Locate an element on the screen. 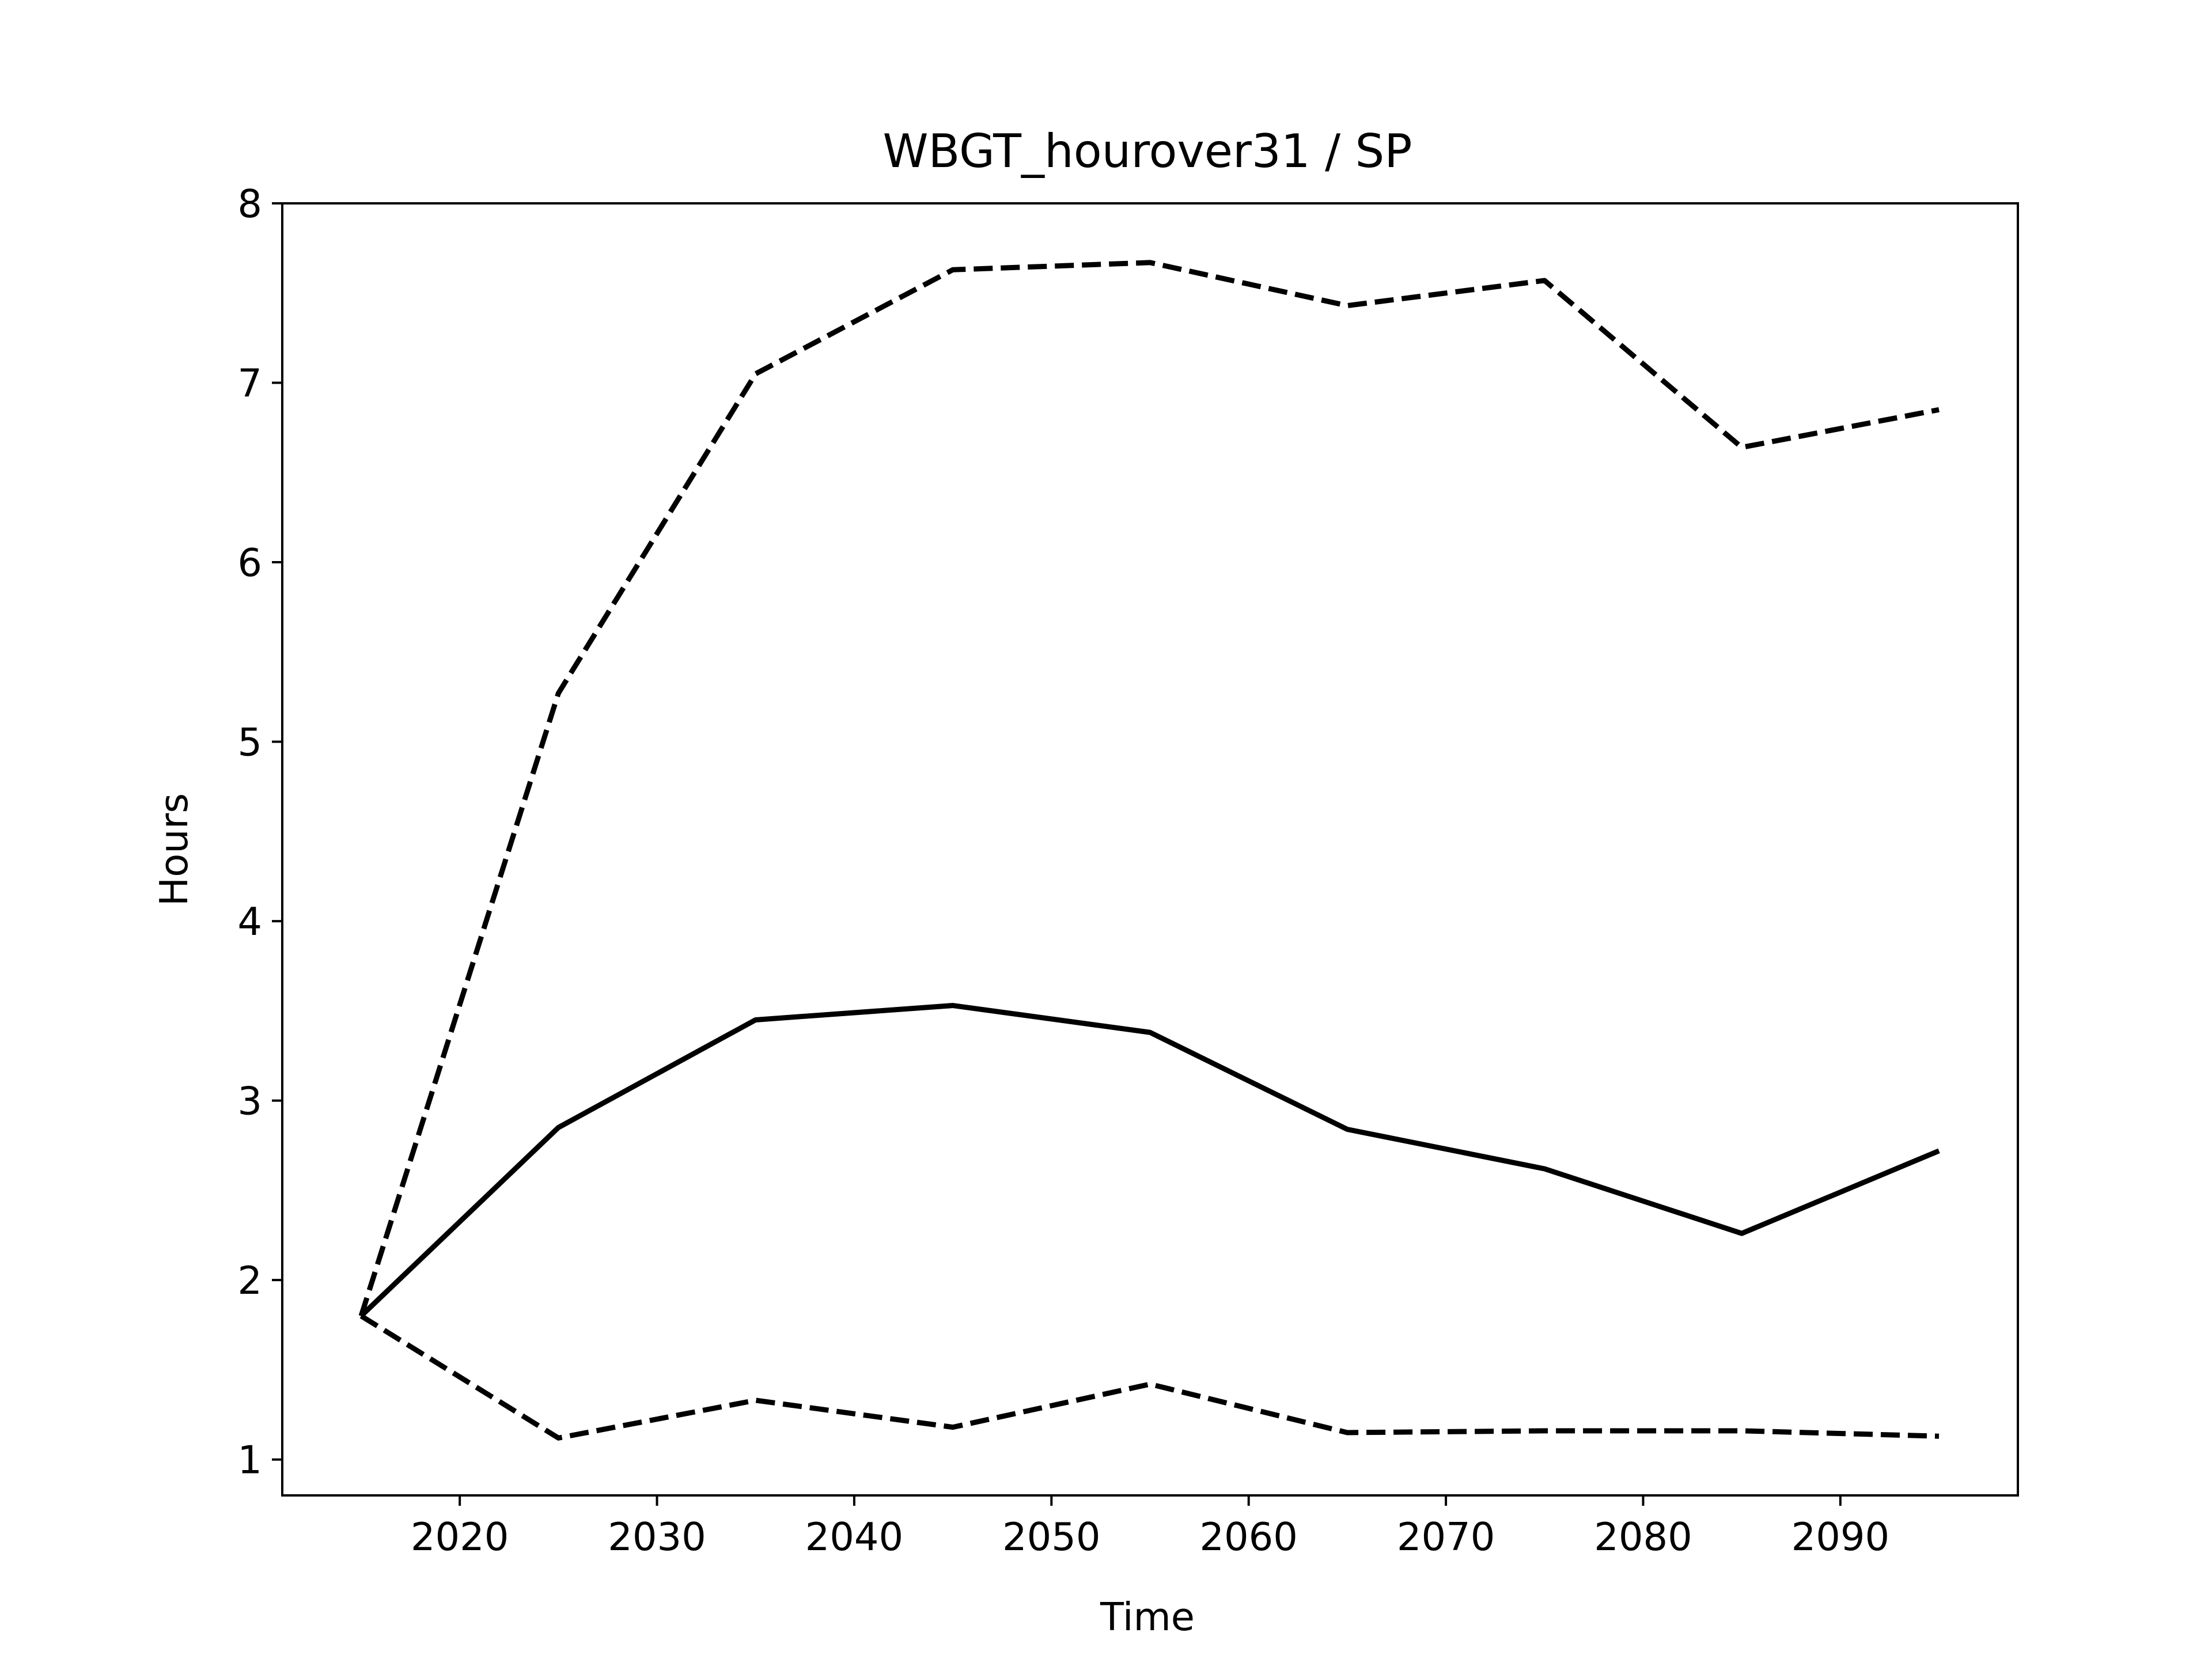  y-tick-label: 6 is located at coordinates (249, 562).